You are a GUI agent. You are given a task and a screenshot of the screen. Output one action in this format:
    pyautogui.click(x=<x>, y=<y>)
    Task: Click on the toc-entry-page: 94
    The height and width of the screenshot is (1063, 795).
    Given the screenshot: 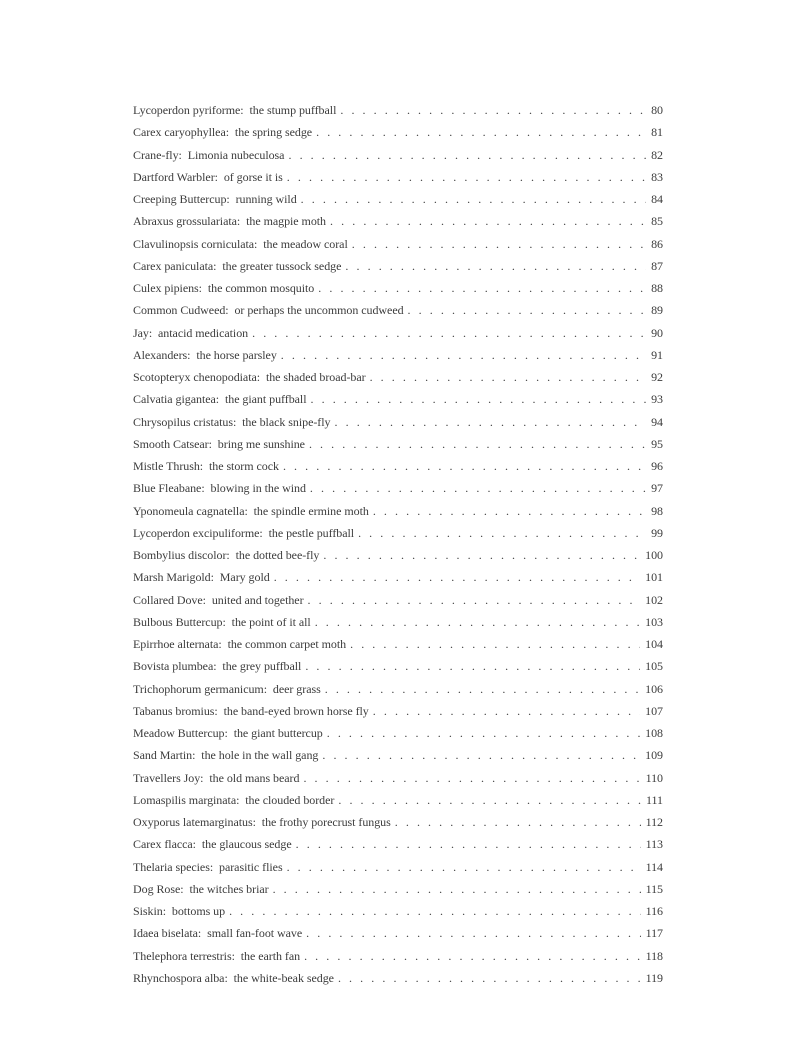 What is the action you would take?
    pyautogui.click(x=657, y=421)
    